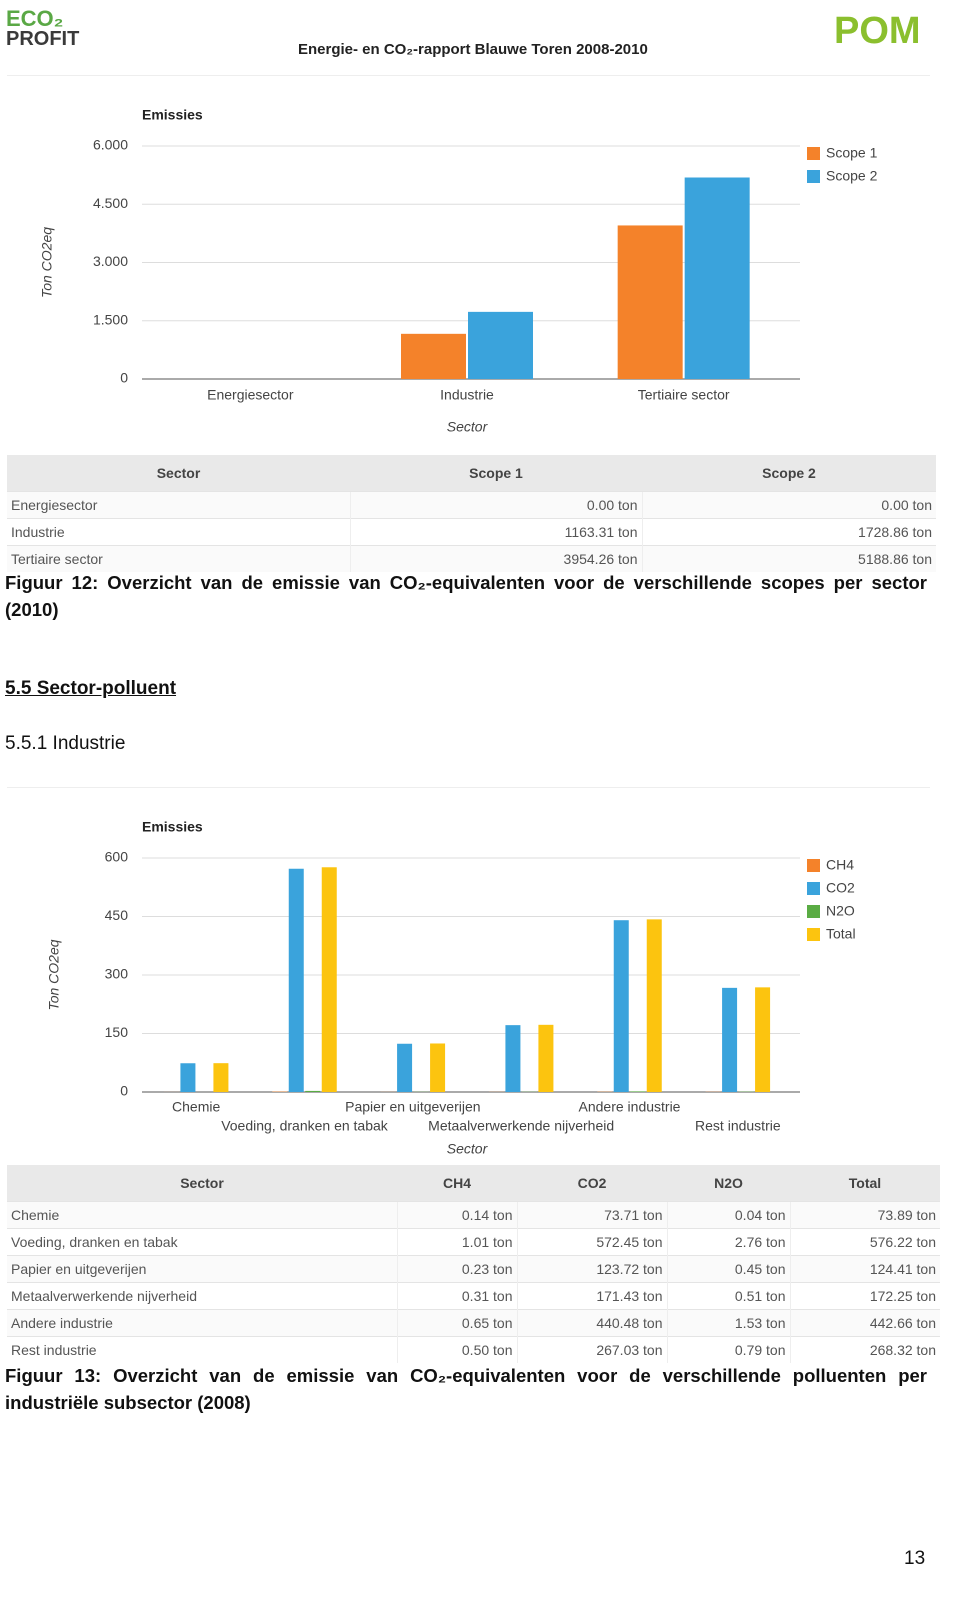 This screenshot has width=960, height=1616. Describe the element at coordinates (865, 1183) in the screenshot. I see `column-header: Total` at that location.